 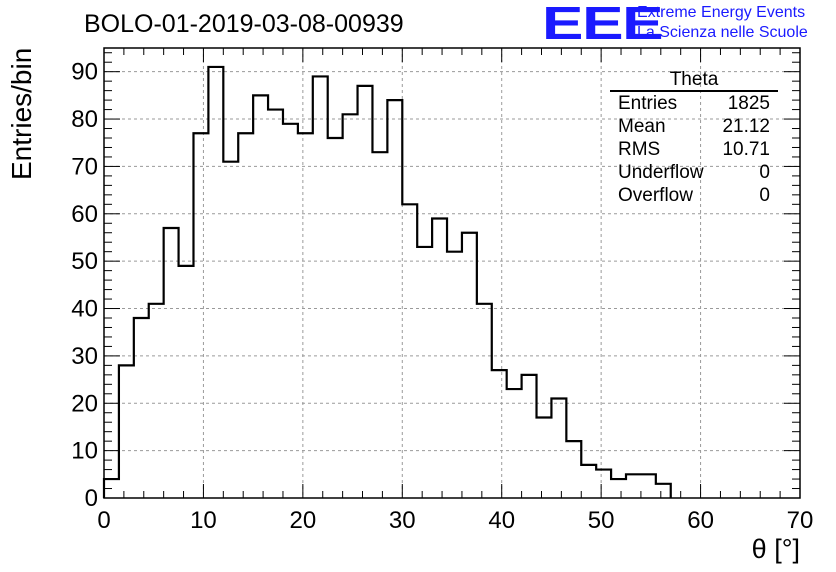 What do you see at coordinates (694, 103) in the screenshot?
I see `stats-row: Entries 1825` at bounding box center [694, 103].